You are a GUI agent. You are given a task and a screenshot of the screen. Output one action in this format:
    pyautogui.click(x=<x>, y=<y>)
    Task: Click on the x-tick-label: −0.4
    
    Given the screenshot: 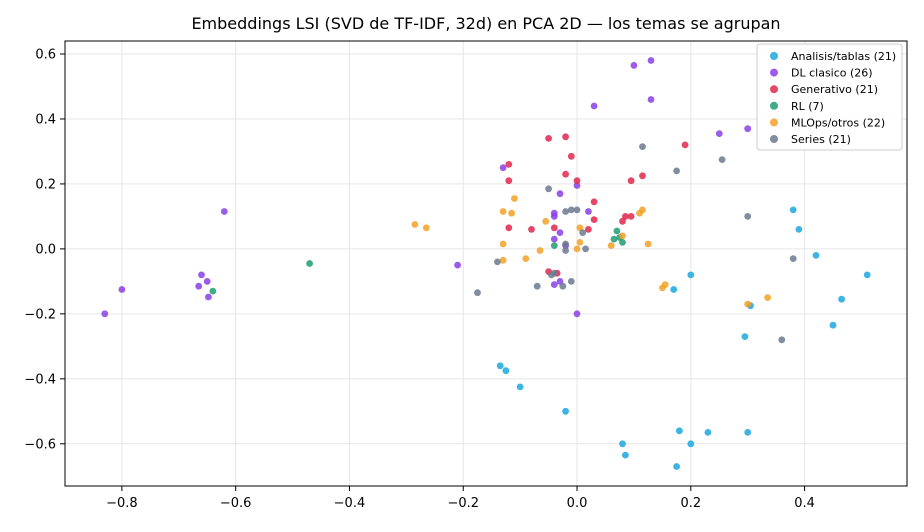 What is the action you would take?
    pyautogui.click(x=350, y=503)
    